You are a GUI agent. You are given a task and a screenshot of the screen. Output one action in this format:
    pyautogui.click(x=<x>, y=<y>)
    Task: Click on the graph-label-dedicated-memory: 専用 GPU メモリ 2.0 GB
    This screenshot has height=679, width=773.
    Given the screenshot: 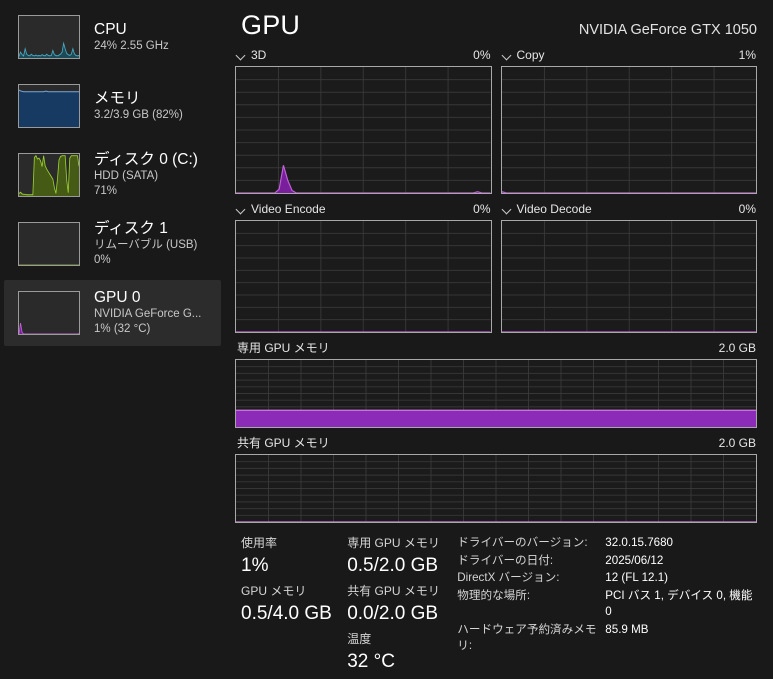 What is the action you would take?
    pyautogui.click(x=496, y=349)
    